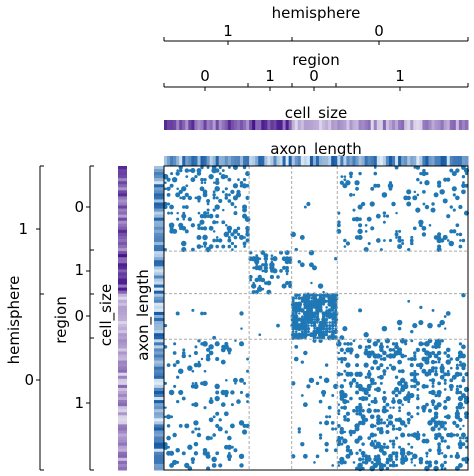 The width and height of the screenshot is (474, 476). Describe the element at coordinates (73, 318) in the screenshot. I see `left-region-axis: region 0 1 0 1` at that location.